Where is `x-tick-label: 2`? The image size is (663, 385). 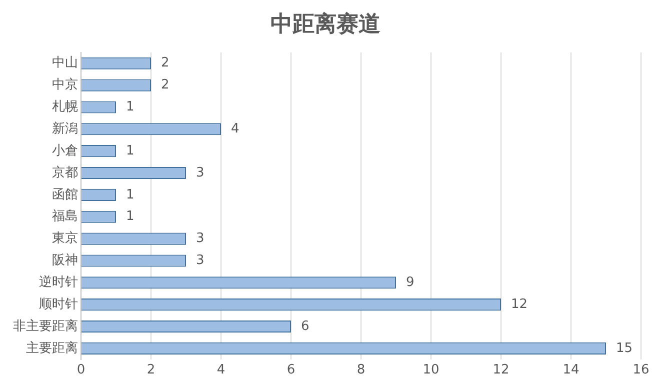 x-tick-label: 2 is located at coordinates (151, 370).